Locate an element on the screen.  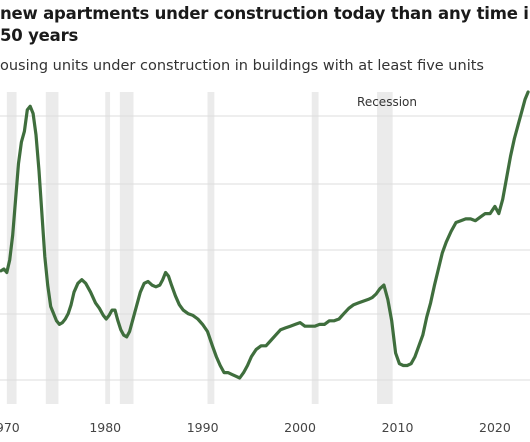
x-tick-label: 1980 is located at coordinates (105, 427).